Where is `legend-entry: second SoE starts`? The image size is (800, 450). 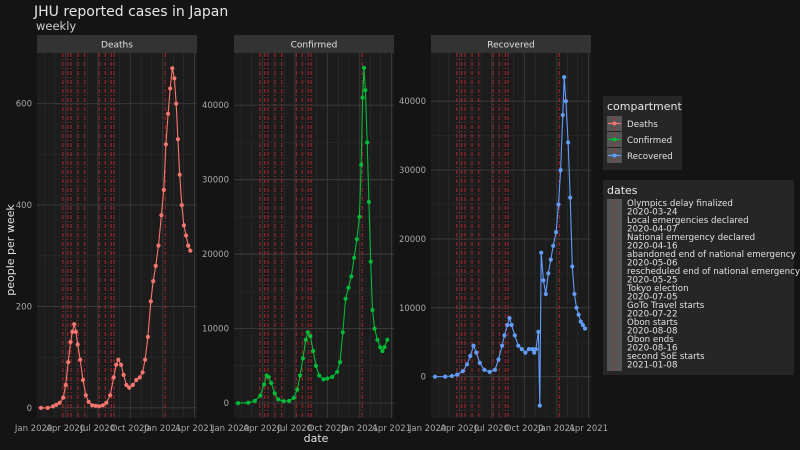
legend-entry: second SoE starts is located at coordinates (666, 357).